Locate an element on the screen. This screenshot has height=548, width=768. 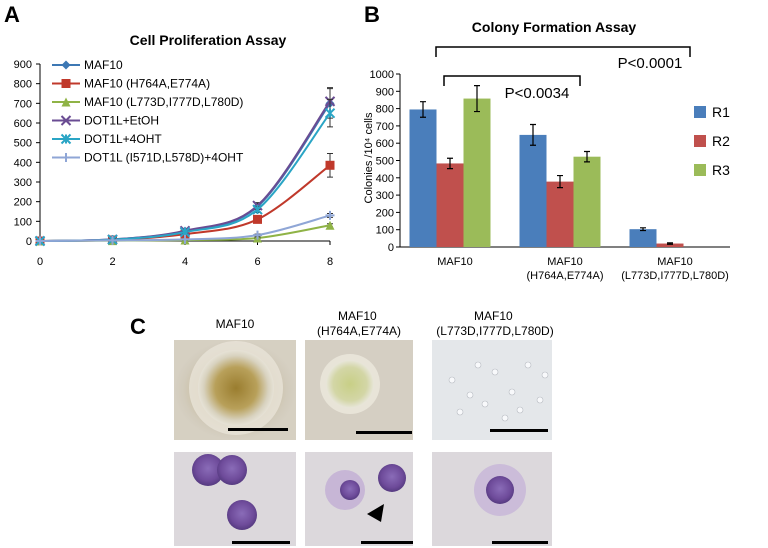
colony-image-l773d is located at coordinates (492, 390).